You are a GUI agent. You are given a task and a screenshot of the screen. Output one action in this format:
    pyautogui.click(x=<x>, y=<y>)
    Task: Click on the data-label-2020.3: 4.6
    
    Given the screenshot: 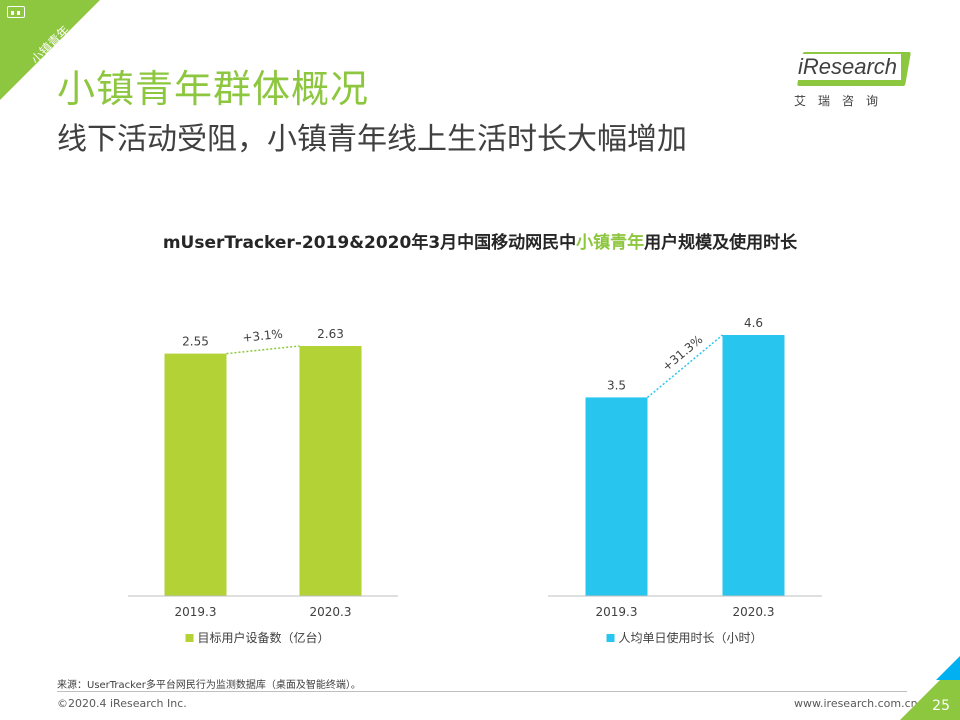 What is the action you would take?
    pyautogui.click(x=753, y=323)
    